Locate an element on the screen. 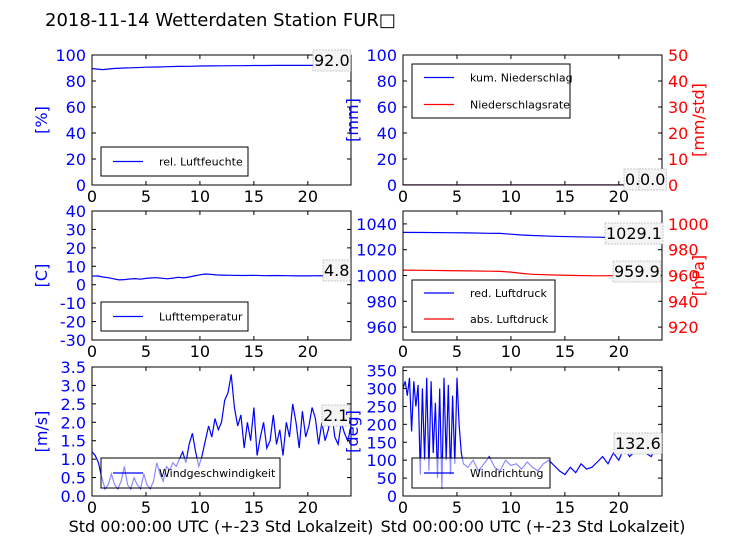  y-tick-label-right: 960 is located at coordinates (683, 276).